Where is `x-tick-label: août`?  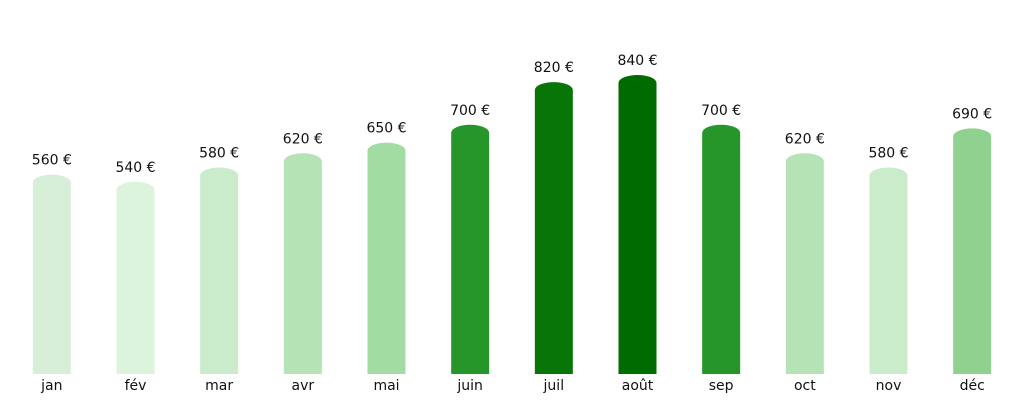 x-tick-label: août is located at coordinates (638, 386).